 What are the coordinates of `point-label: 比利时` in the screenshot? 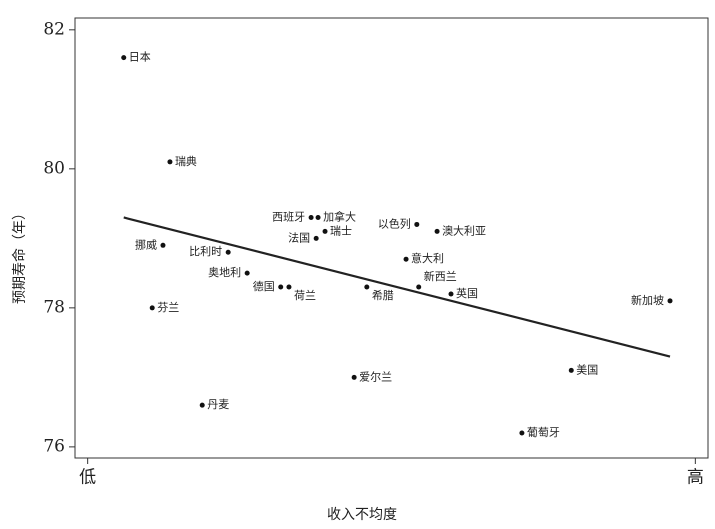 It's located at (205, 251).